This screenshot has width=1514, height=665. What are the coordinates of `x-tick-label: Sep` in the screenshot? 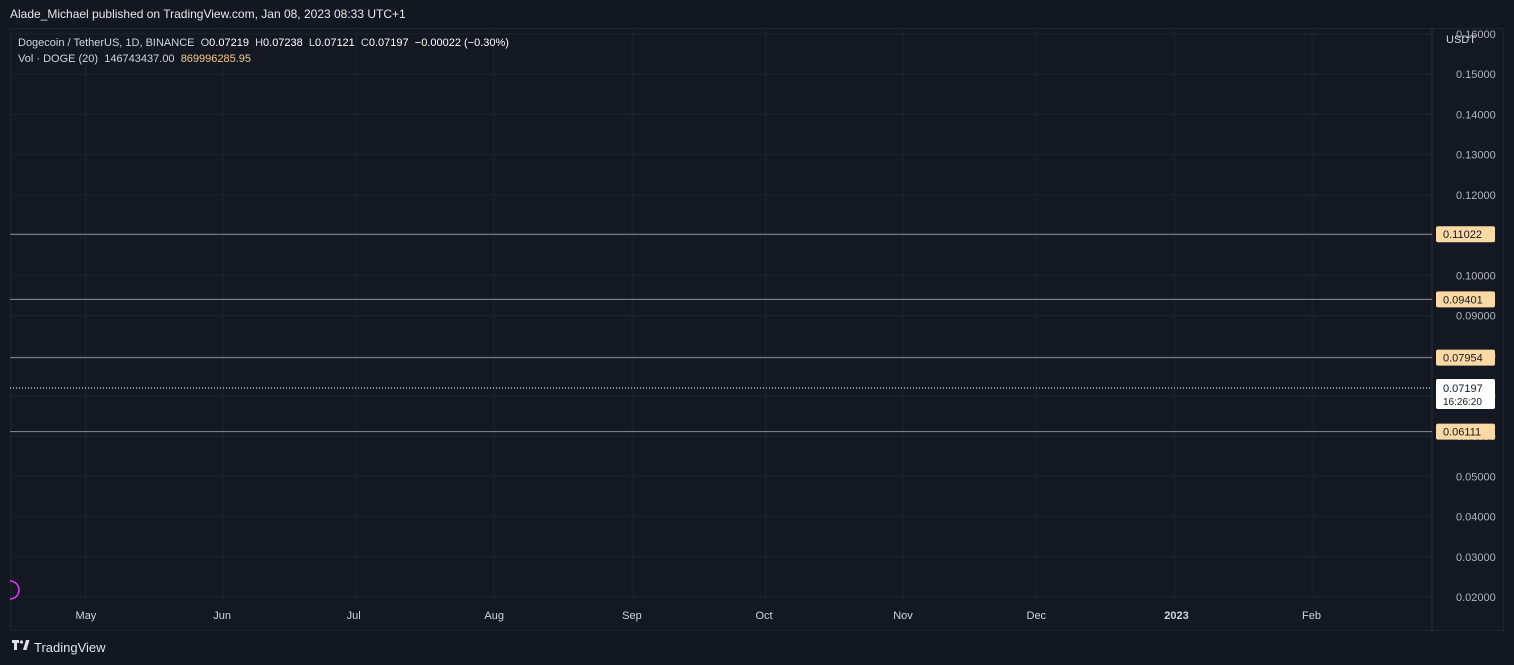 It's located at (632, 616).